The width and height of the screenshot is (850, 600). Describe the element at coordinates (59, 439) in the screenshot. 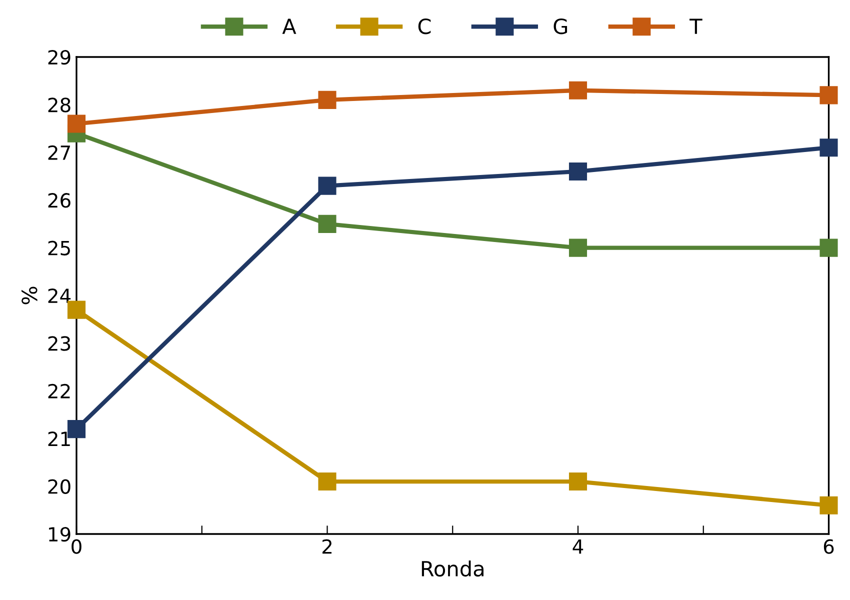

I see `y-tick-label: 21` at that location.